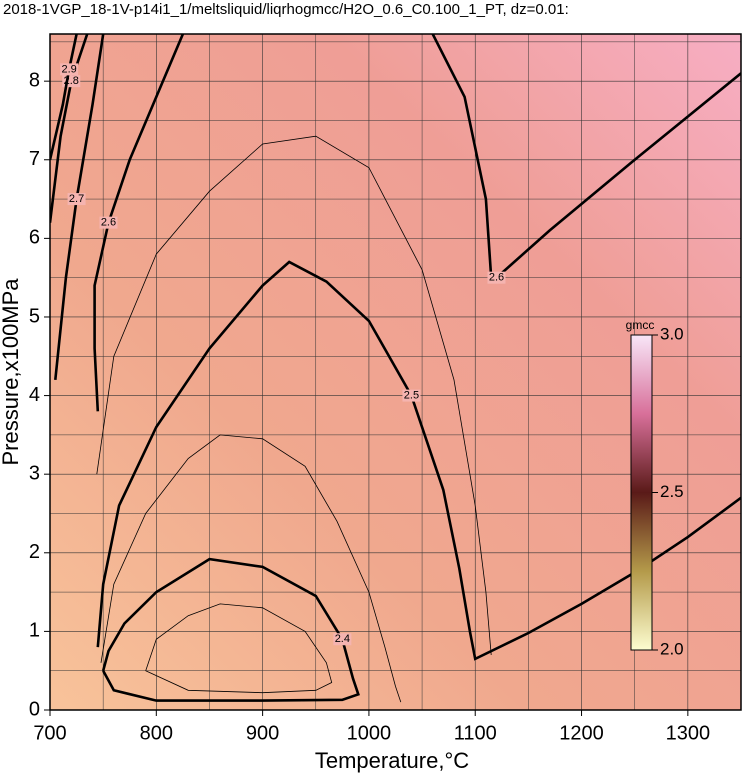  What do you see at coordinates (672, 491) in the screenshot?
I see `colorbar-tick-label: 2.5` at bounding box center [672, 491].